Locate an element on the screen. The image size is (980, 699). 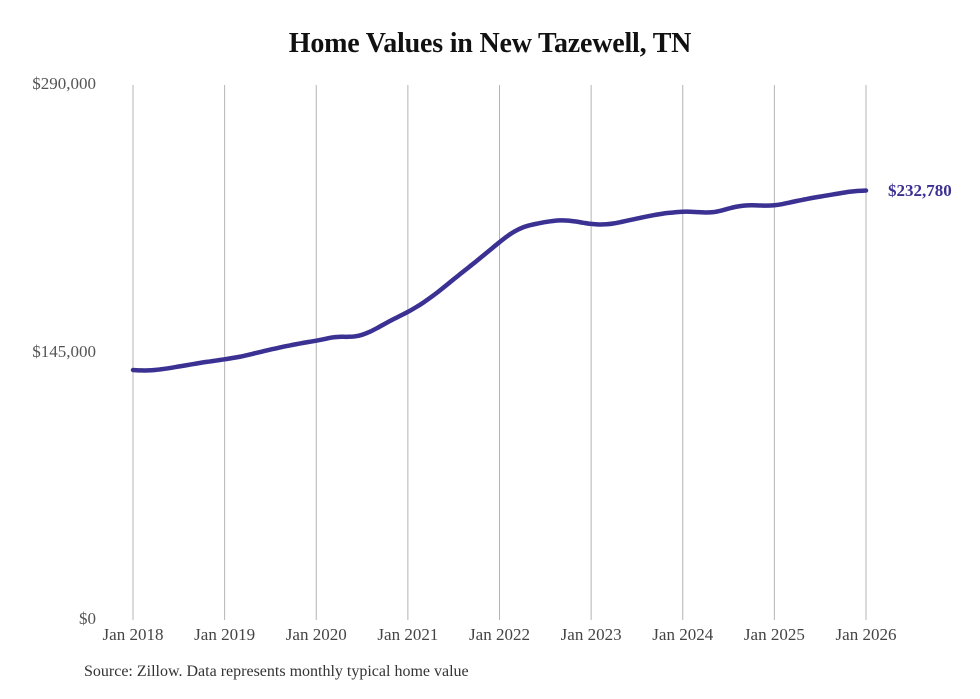
x-tick-label-jan-2021: Jan 2021 is located at coordinates (408, 634).